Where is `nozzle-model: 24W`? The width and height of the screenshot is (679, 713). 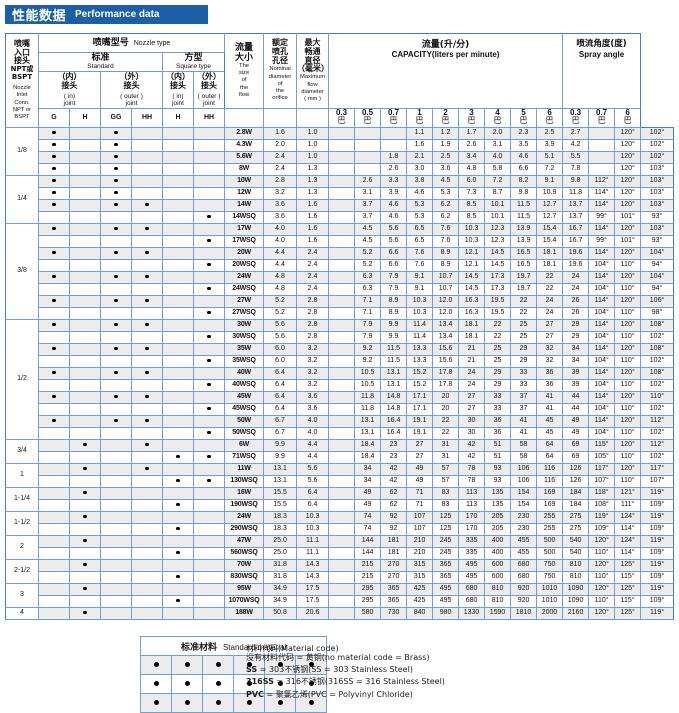
nozzle-model: 24W is located at coordinates (244, 517).